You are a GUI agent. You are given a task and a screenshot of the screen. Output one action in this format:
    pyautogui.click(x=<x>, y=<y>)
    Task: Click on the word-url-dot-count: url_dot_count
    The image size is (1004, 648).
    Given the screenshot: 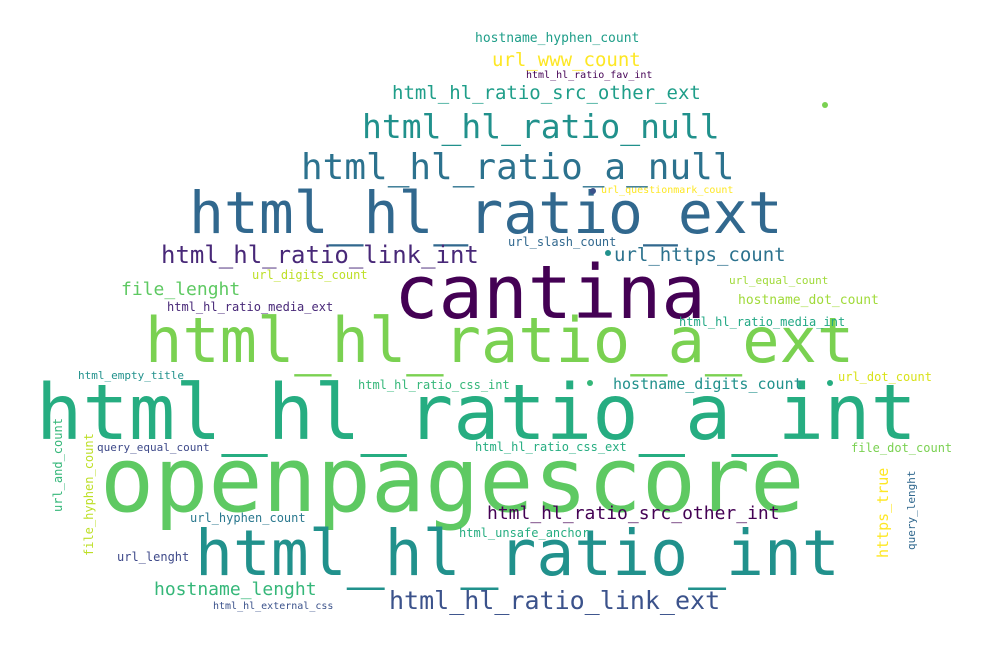 What is the action you would take?
    pyautogui.click(x=885, y=377)
    